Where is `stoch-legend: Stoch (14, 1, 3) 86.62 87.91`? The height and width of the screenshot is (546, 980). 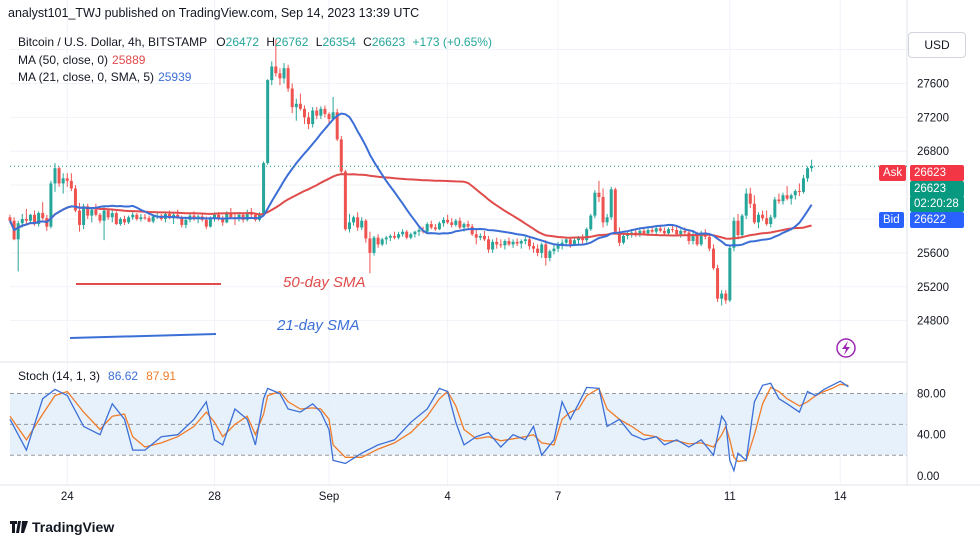
stoch-legend: Stoch (14, 1, 3) 86.62 87.91 is located at coordinates (97, 376).